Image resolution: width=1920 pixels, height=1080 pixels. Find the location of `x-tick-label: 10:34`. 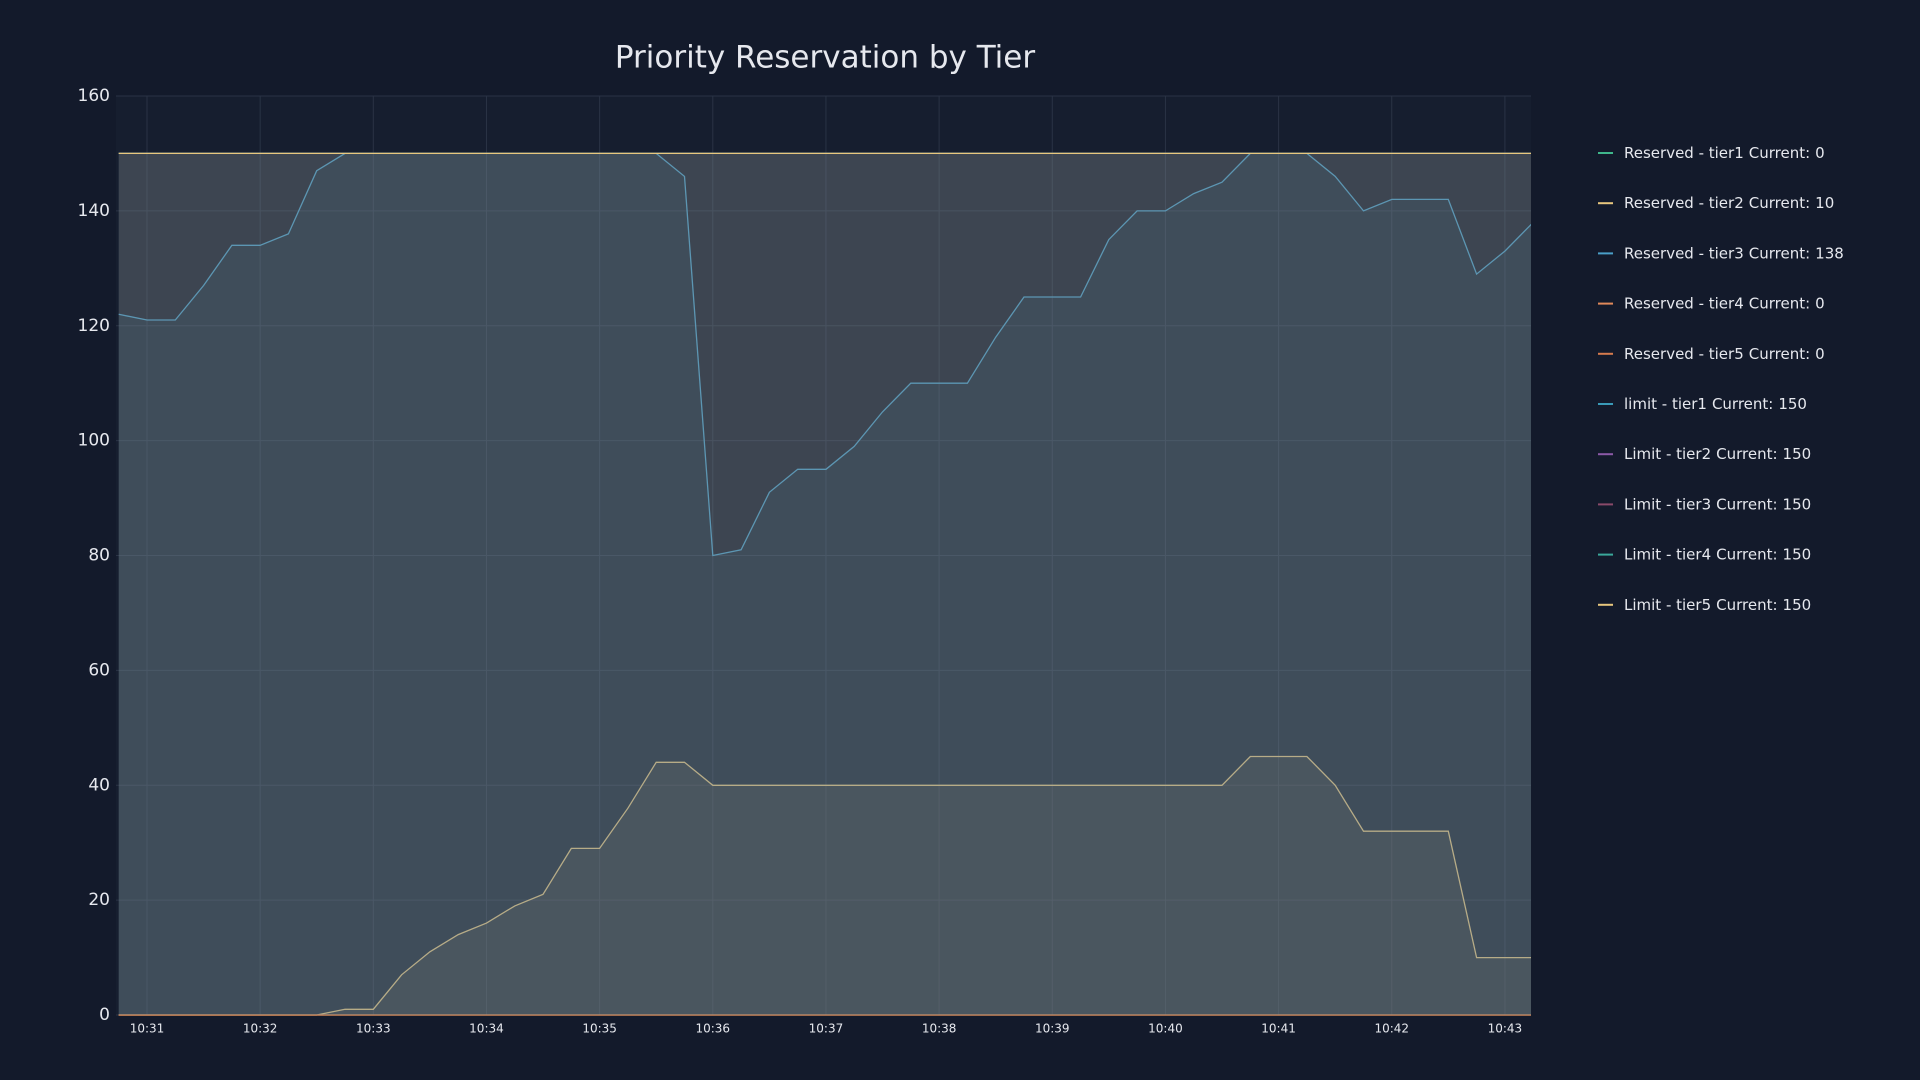

x-tick-label: 10:34 is located at coordinates (486, 1029).